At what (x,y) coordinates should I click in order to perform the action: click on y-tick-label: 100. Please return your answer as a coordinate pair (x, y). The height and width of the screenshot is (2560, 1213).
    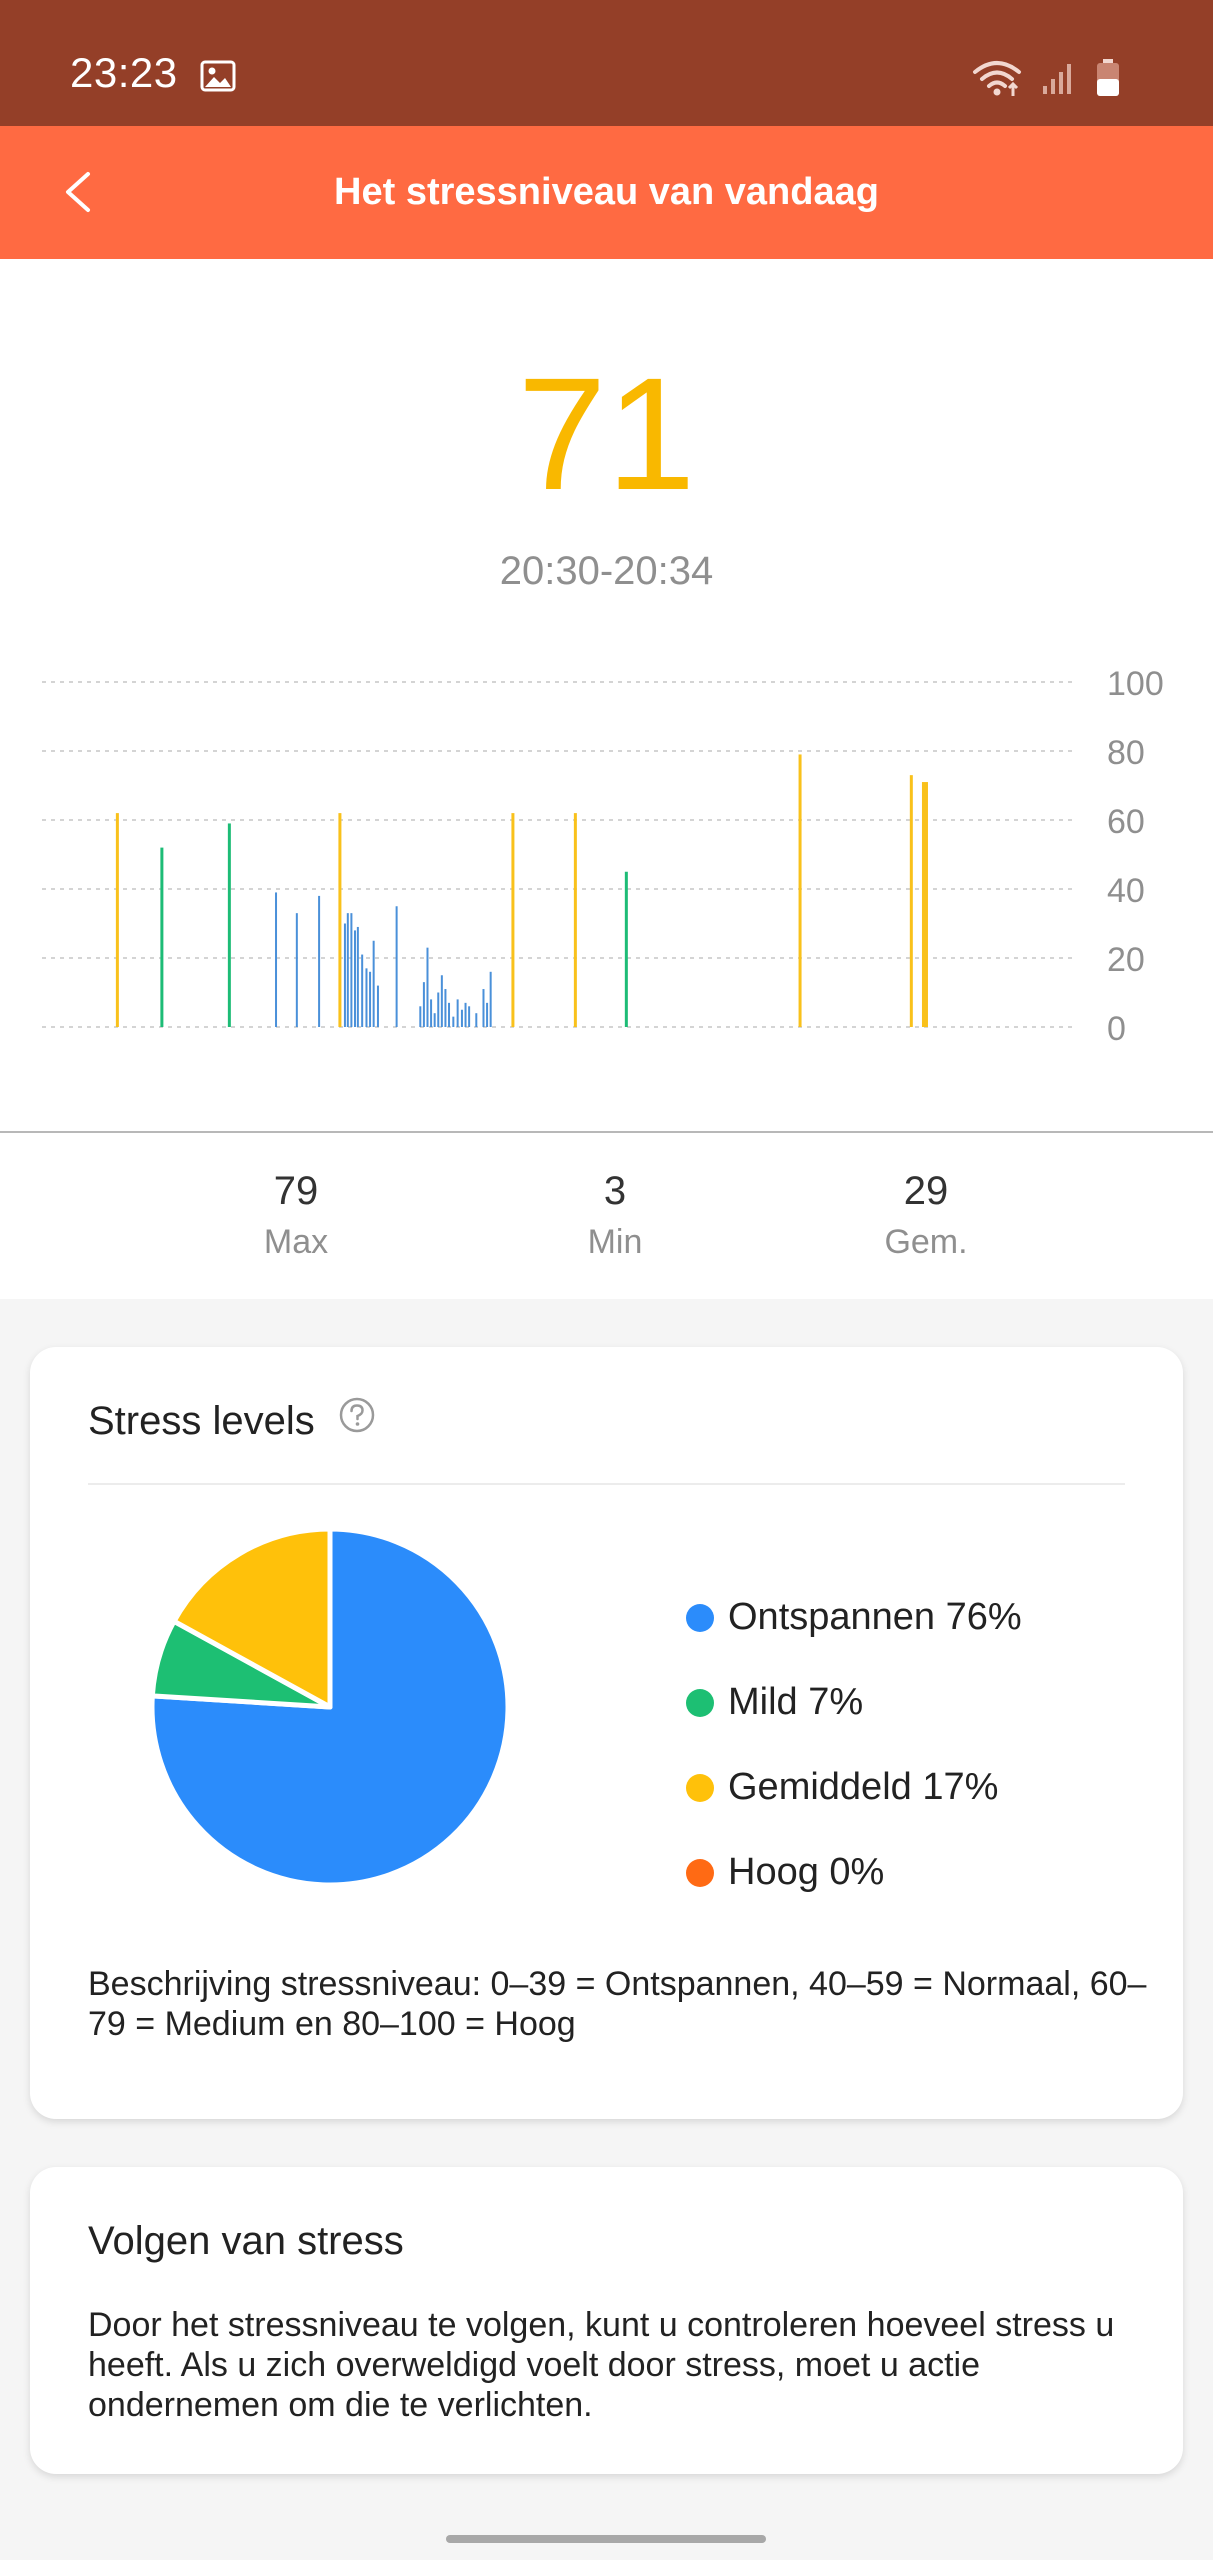
    Looking at the image, I should click on (1135, 684).